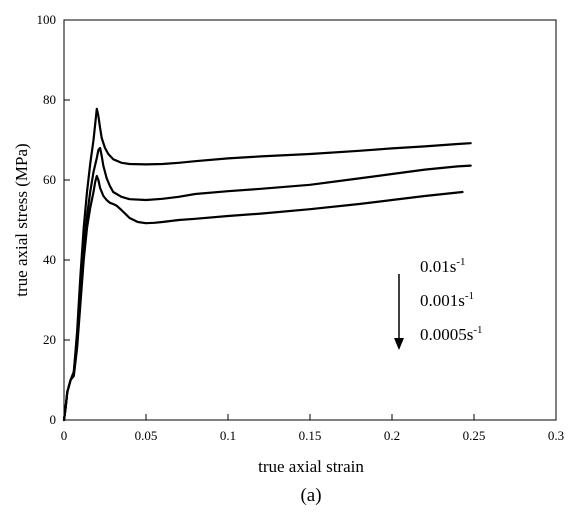 The width and height of the screenshot is (568, 514). Describe the element at coordinates (53, 219) in the screenshot. I see `y-axis-ticks: 0 20 40 60 80 100` at that location.